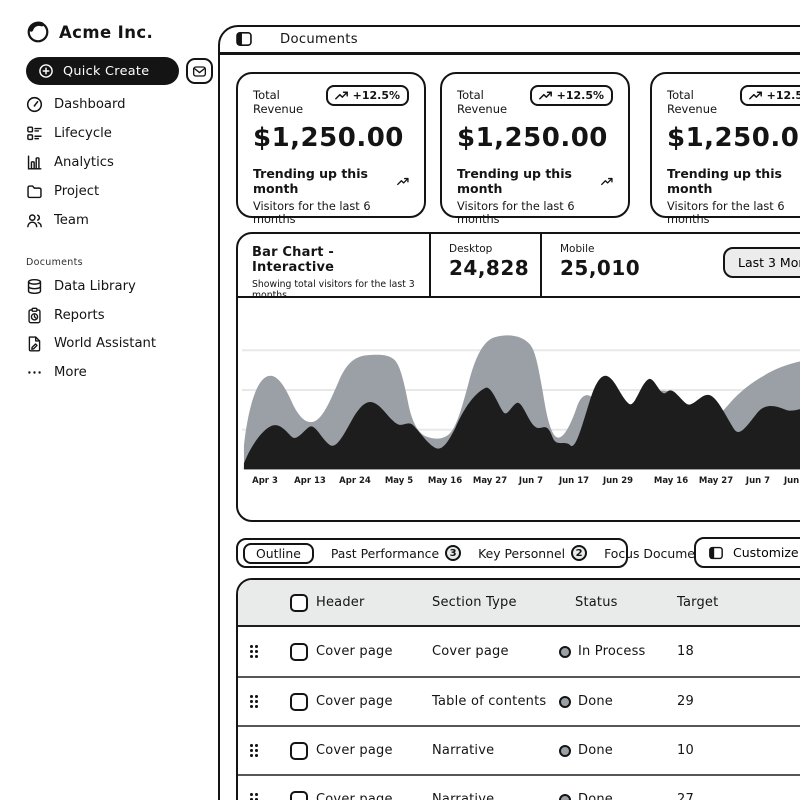 The height and width of the screenshot is (800, 800). What do you see at coordinates (692, 102) in the screenshot?
I see `stat-card-label: Total Revenue` at bounding box center [692, 102].